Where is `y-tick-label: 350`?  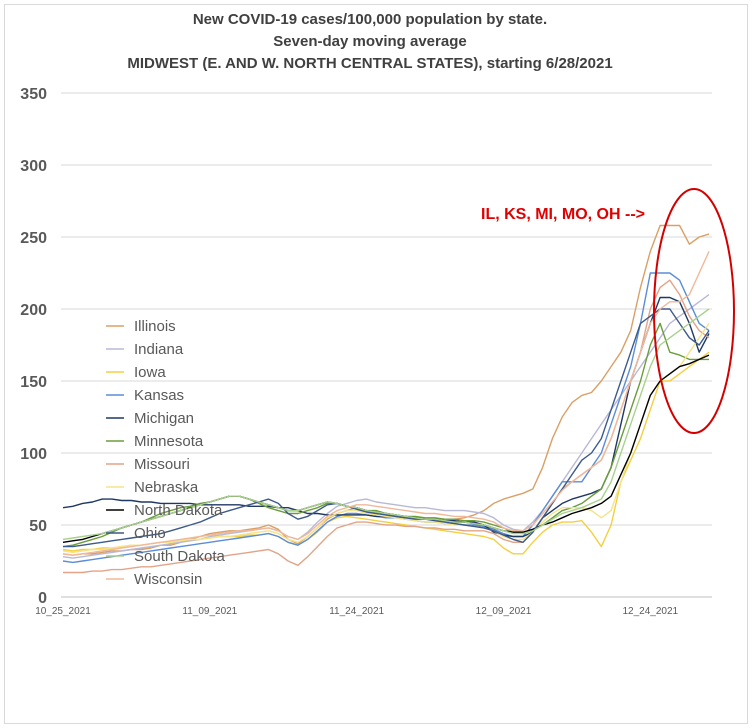
y-tick-label: 350 is located at coordinates (33, 94).